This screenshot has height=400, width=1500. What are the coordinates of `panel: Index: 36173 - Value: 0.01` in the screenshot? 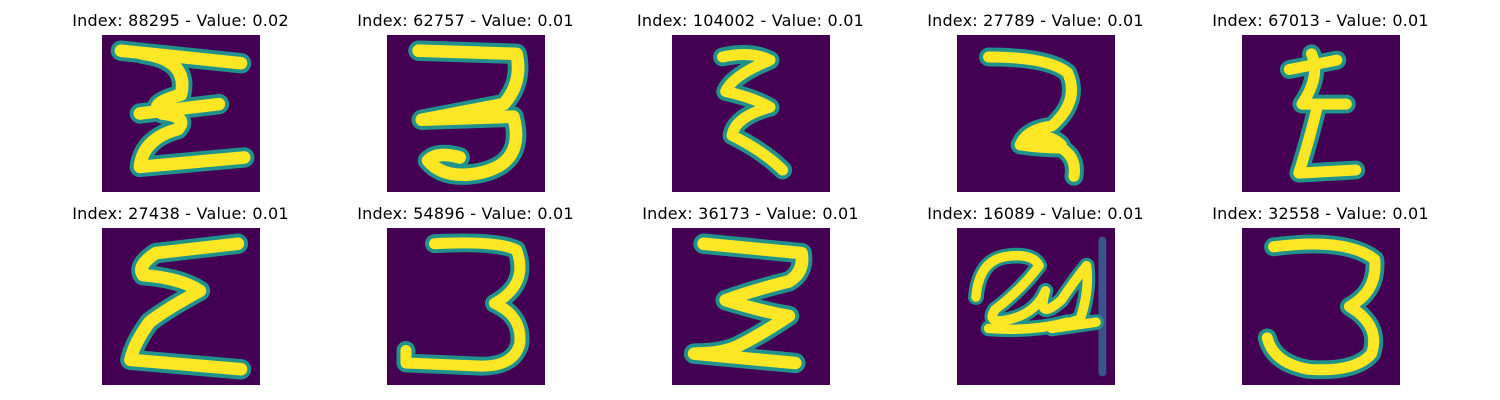 It's located at (750, 295).